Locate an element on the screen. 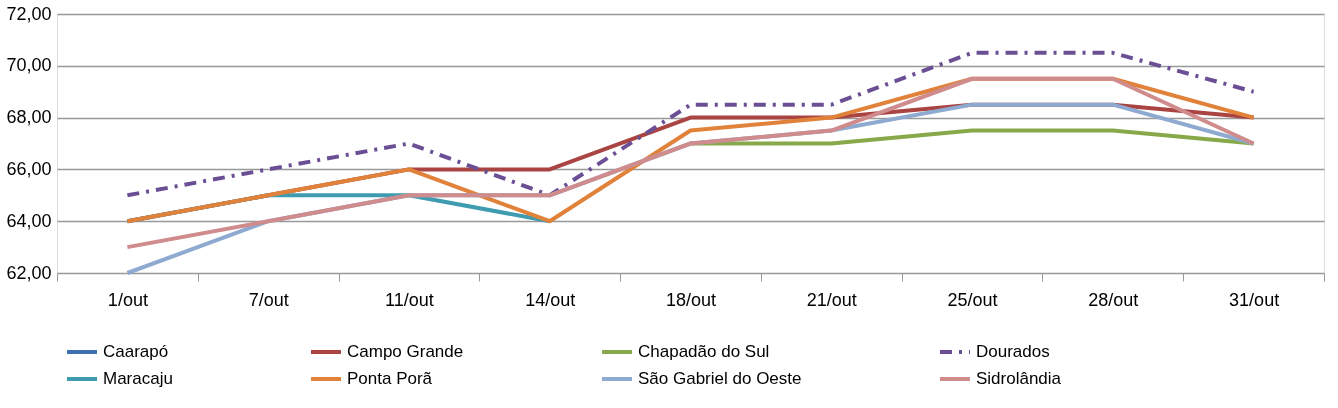 This screenshot has width=1338, height=408. legend-label: Ponta Porã is located at coordinates (390, 378).